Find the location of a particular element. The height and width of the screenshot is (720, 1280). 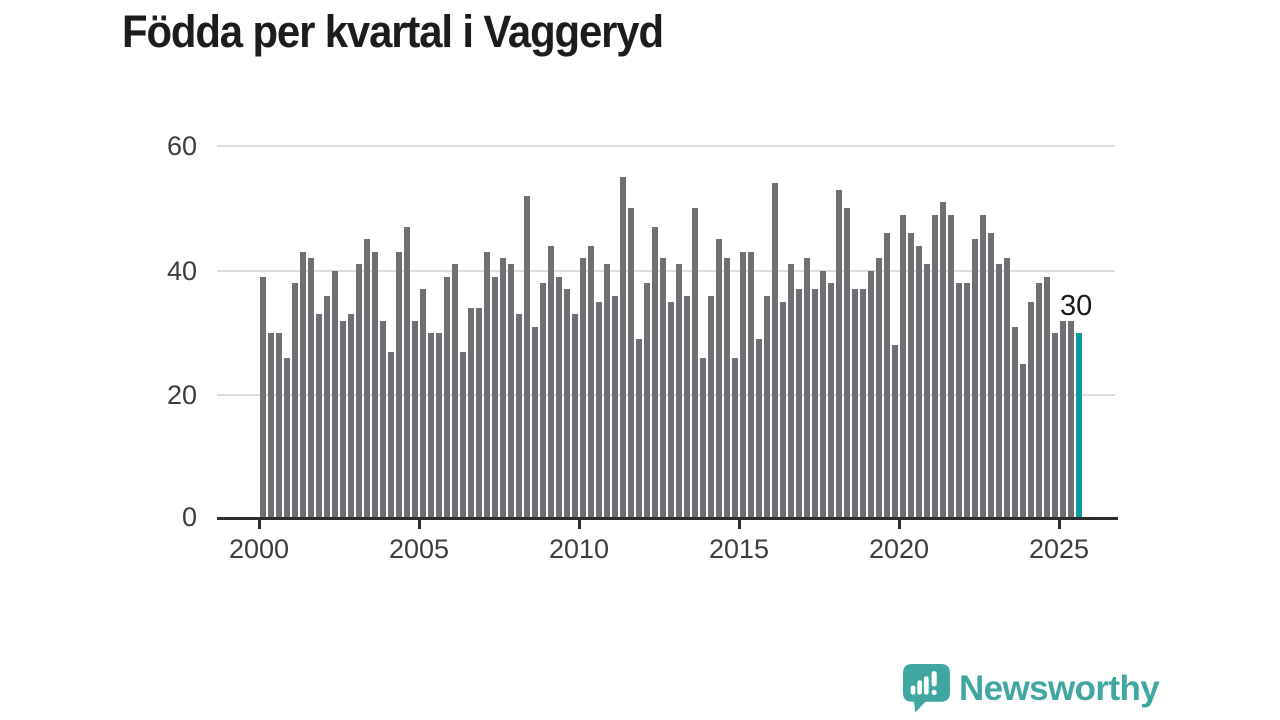

x-axis-tick-label: 2015 is located at coordinates (739, 549).